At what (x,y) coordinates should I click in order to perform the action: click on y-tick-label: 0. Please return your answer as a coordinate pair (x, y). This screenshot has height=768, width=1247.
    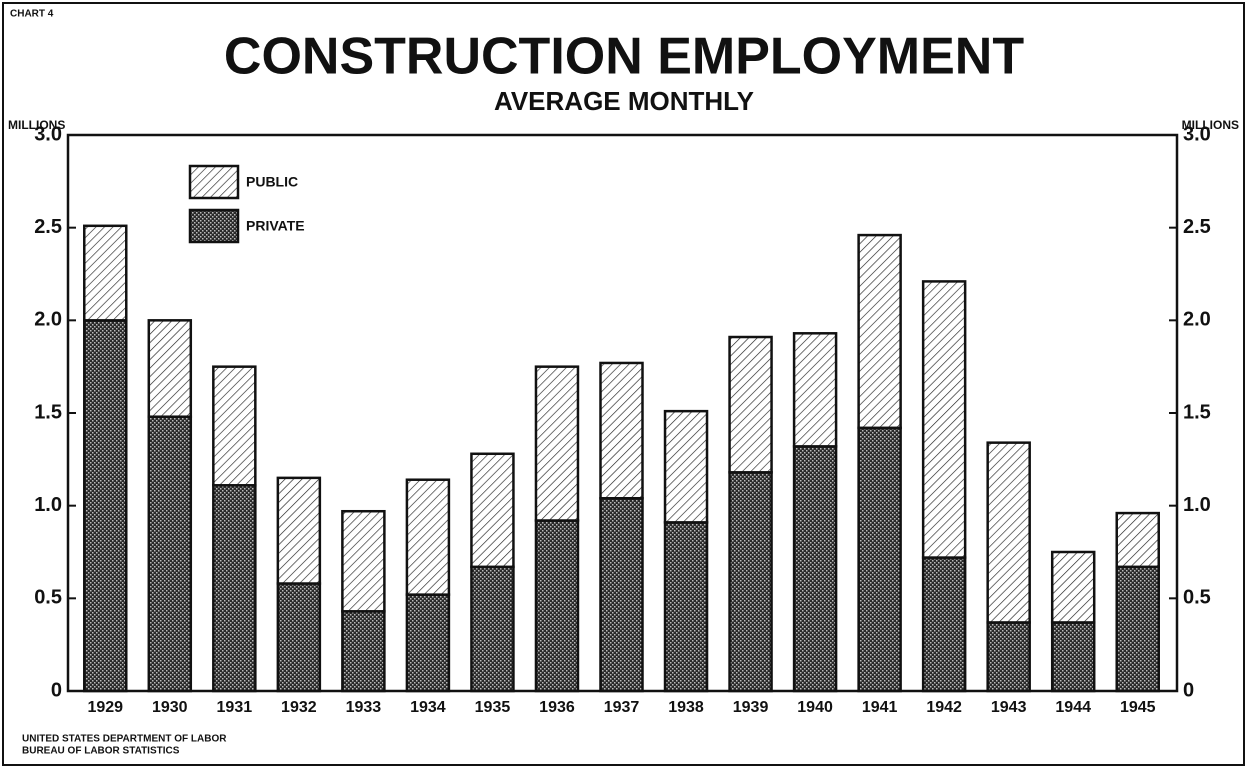
    Looking at the image, I should click on (56, 690).